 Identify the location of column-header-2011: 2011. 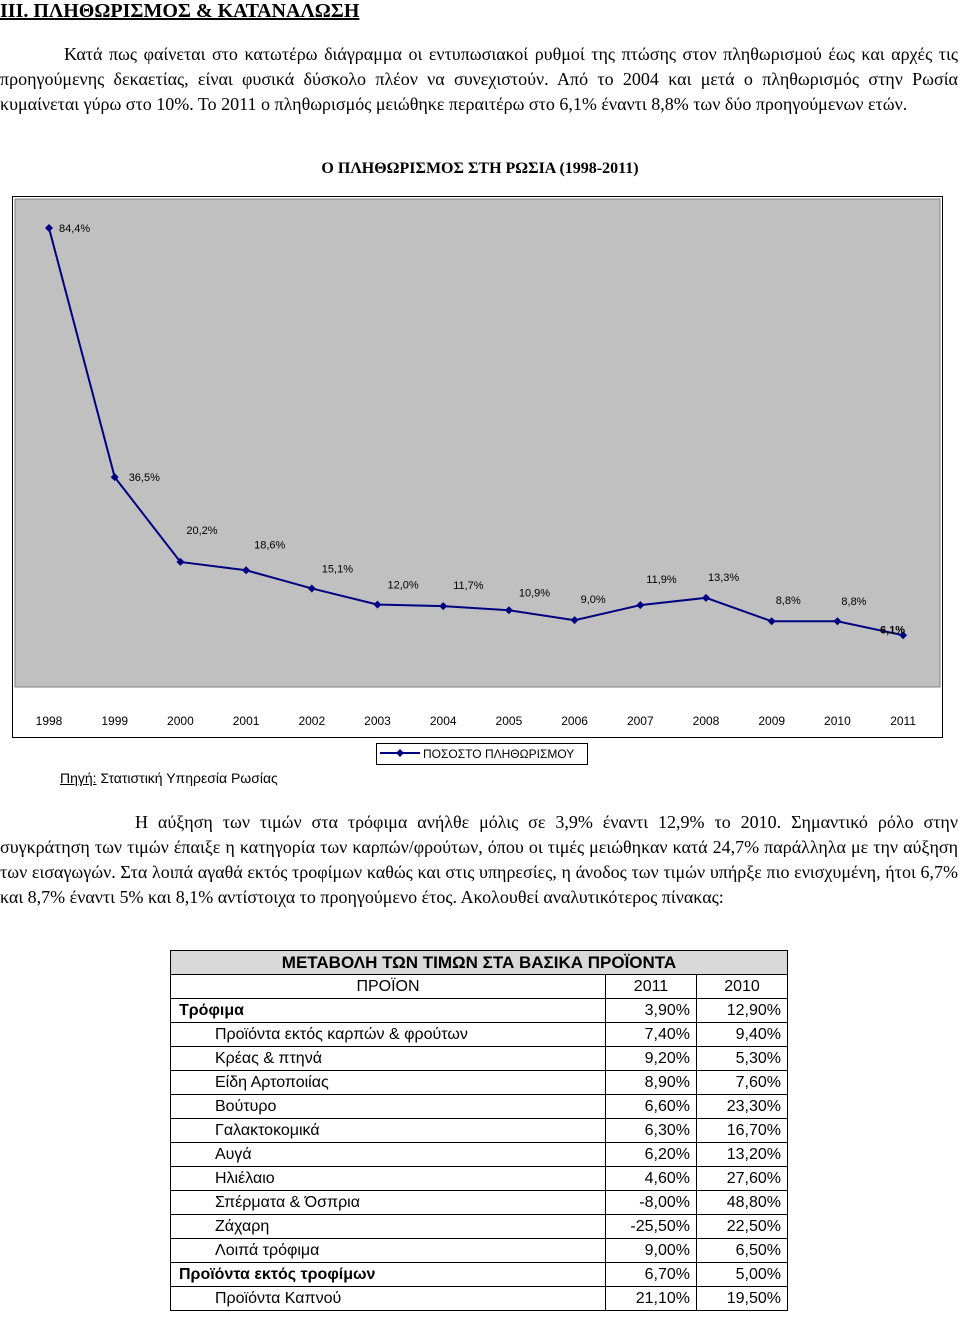
(651, 986).